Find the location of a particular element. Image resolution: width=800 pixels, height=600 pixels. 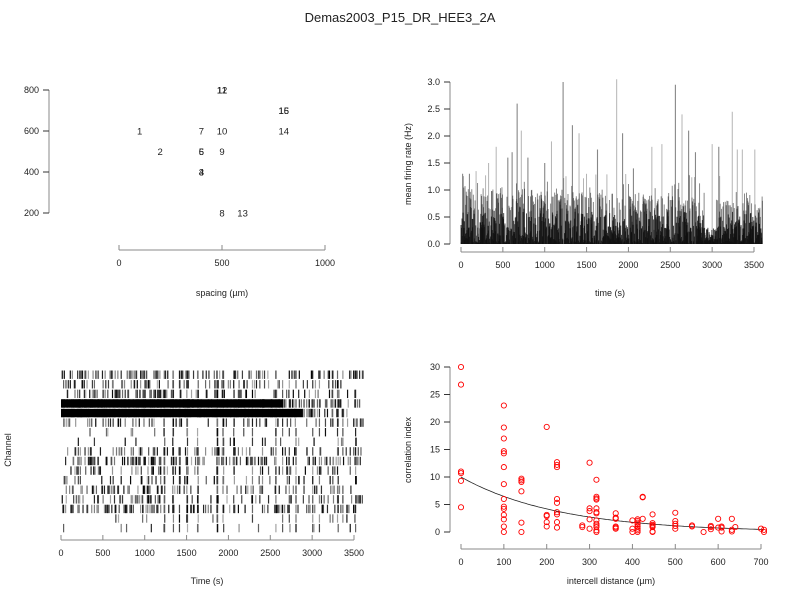

raster-channel-row is located at coordinates (202, 384).